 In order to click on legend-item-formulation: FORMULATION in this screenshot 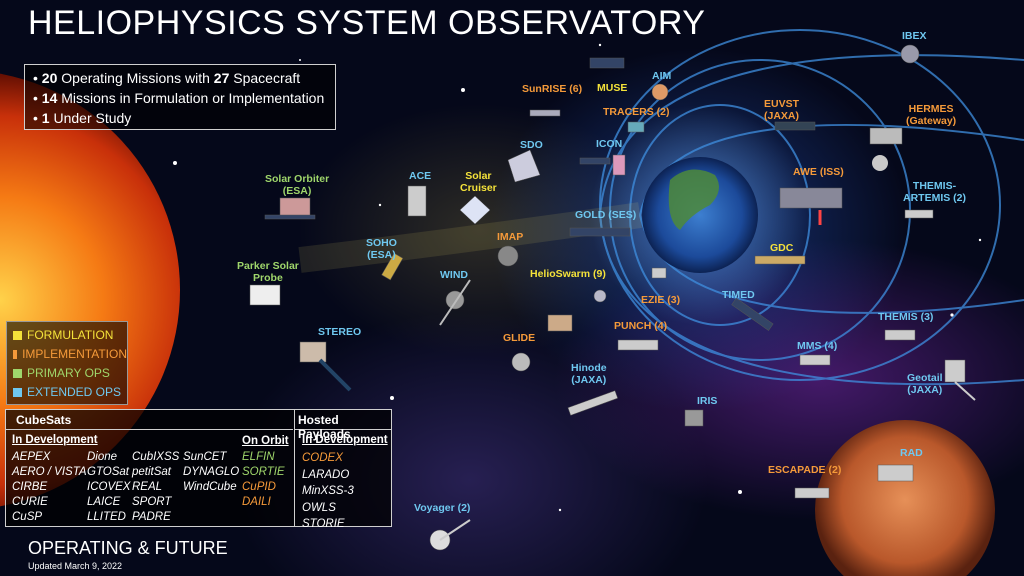, I will do `click(70, 335)`.